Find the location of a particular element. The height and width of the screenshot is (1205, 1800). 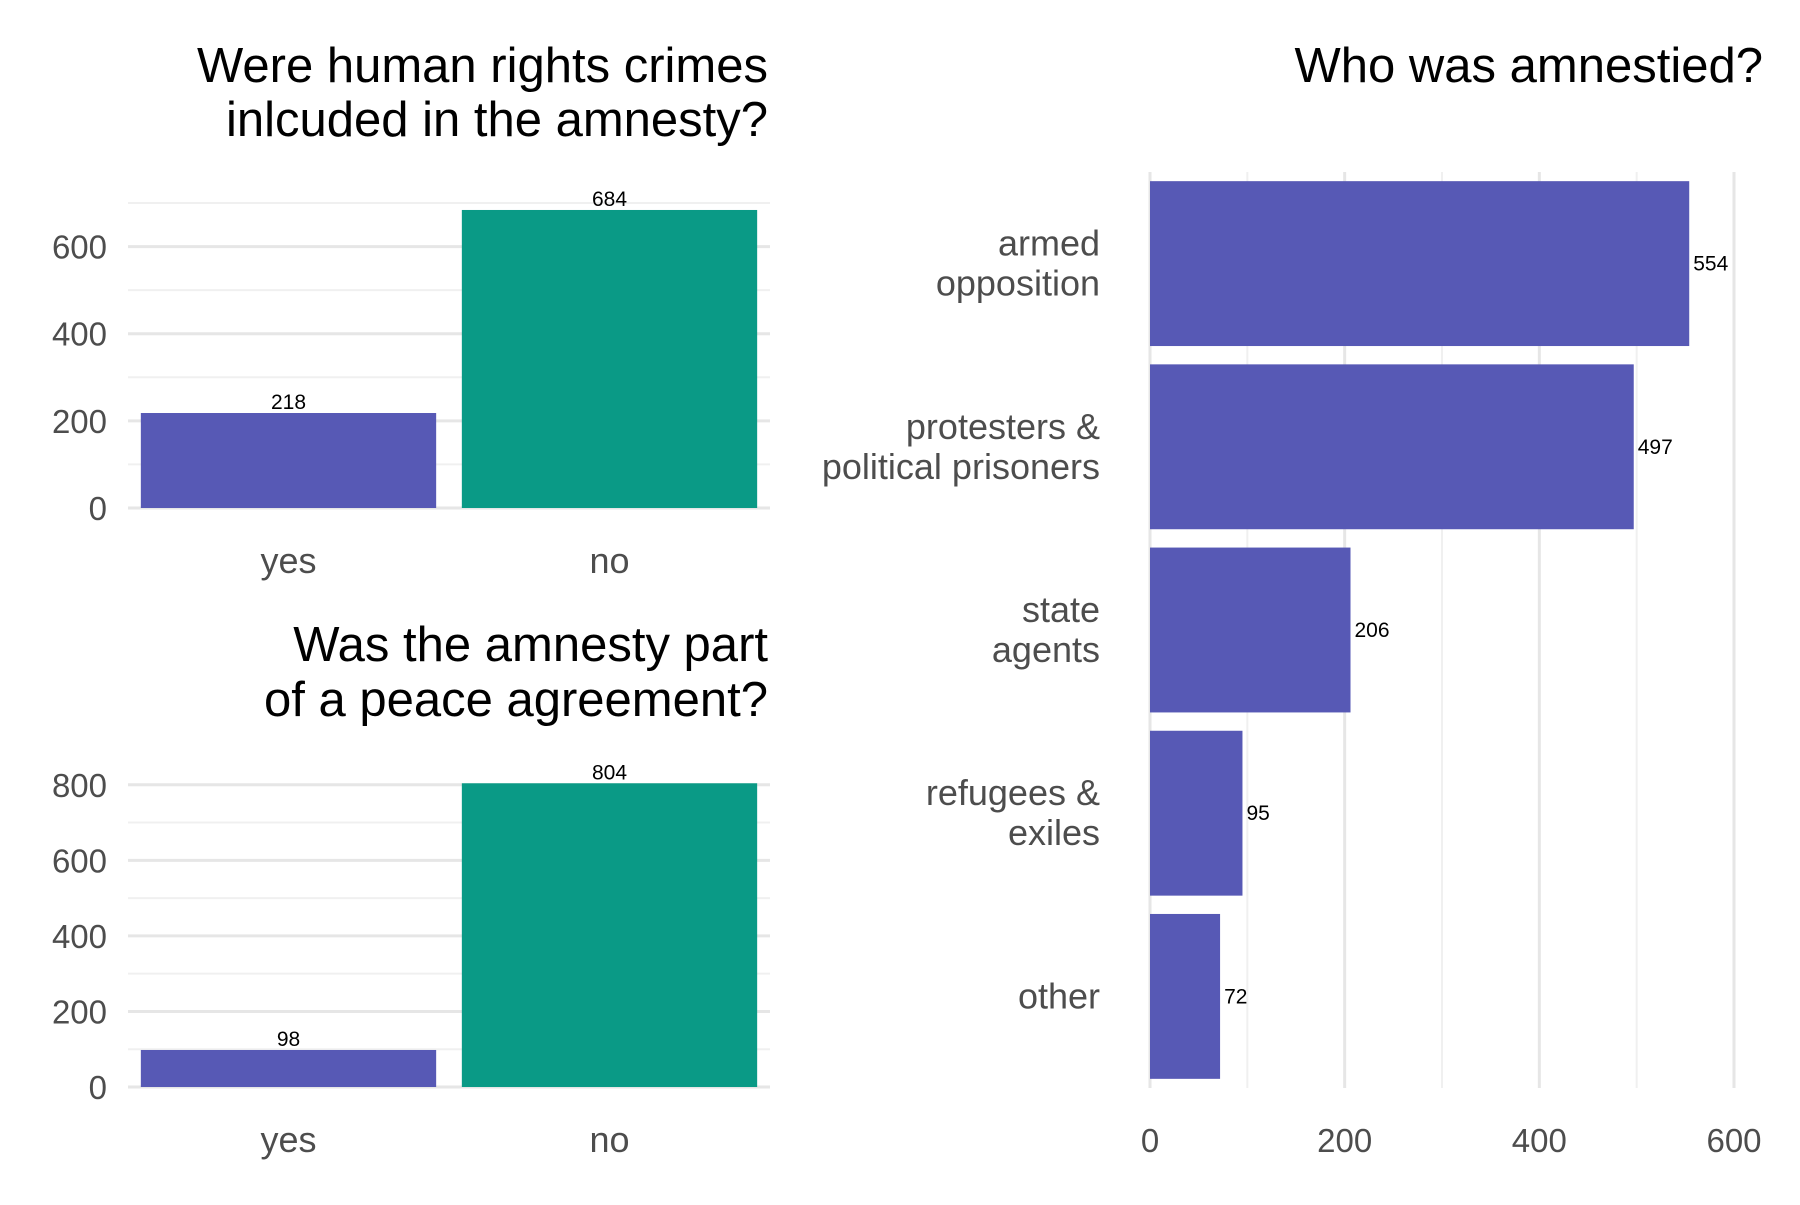

chart1-x-tick-label: no is located at coordinates (609, 560).